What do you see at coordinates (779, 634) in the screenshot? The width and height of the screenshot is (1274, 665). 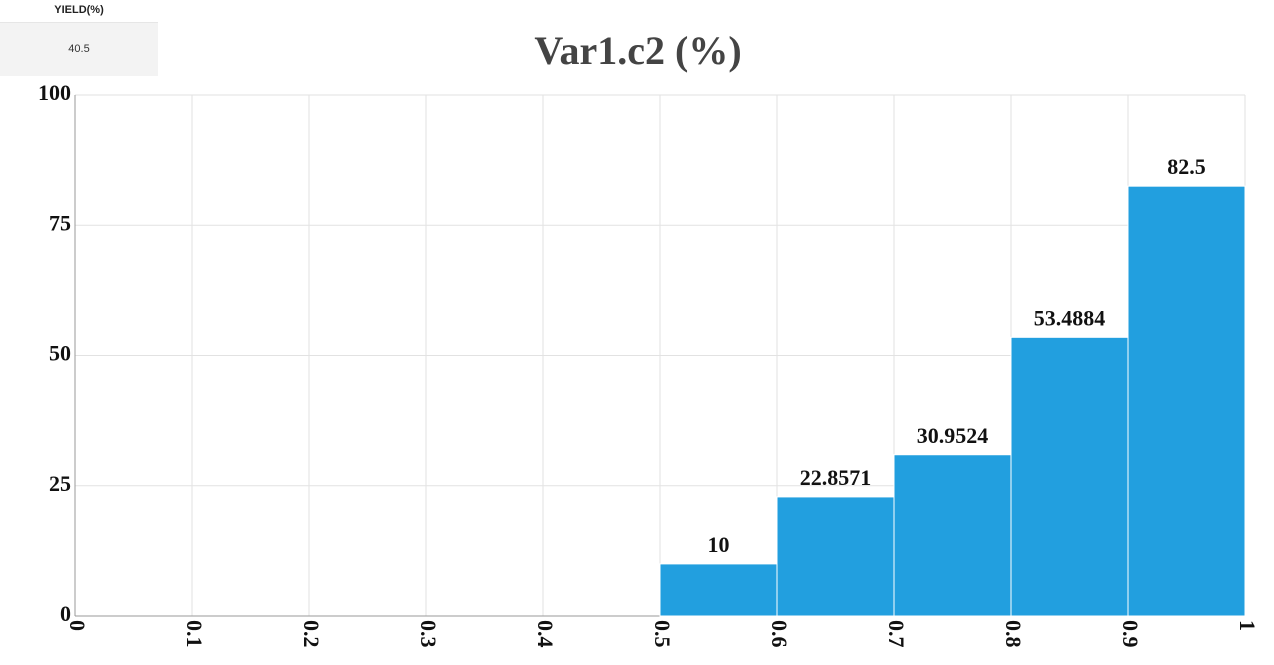 I see `x-tick-label: 0.6` at bounding box center [779, 634].